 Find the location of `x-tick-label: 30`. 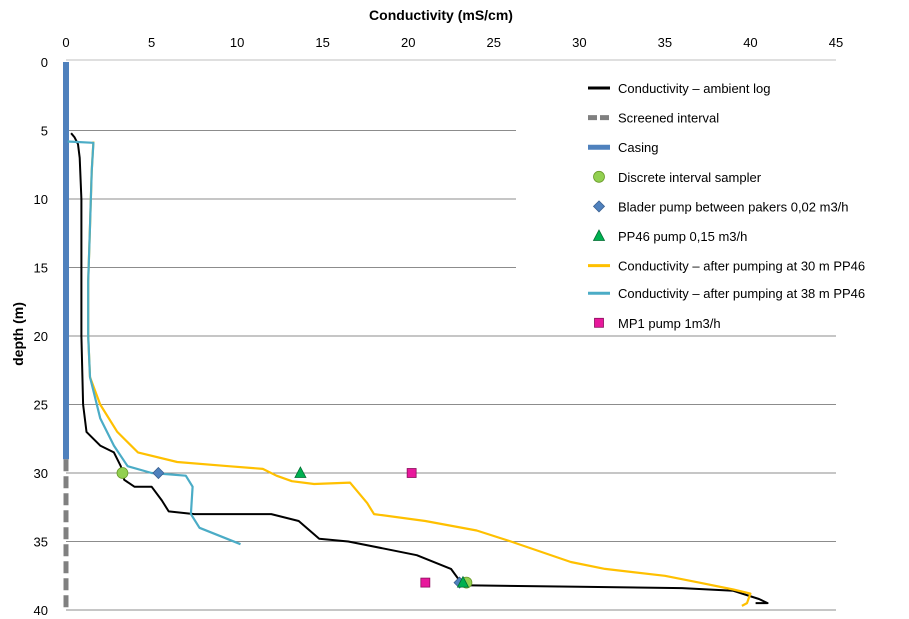

x-tick-label: 30 is located at coordinates (579, 42).